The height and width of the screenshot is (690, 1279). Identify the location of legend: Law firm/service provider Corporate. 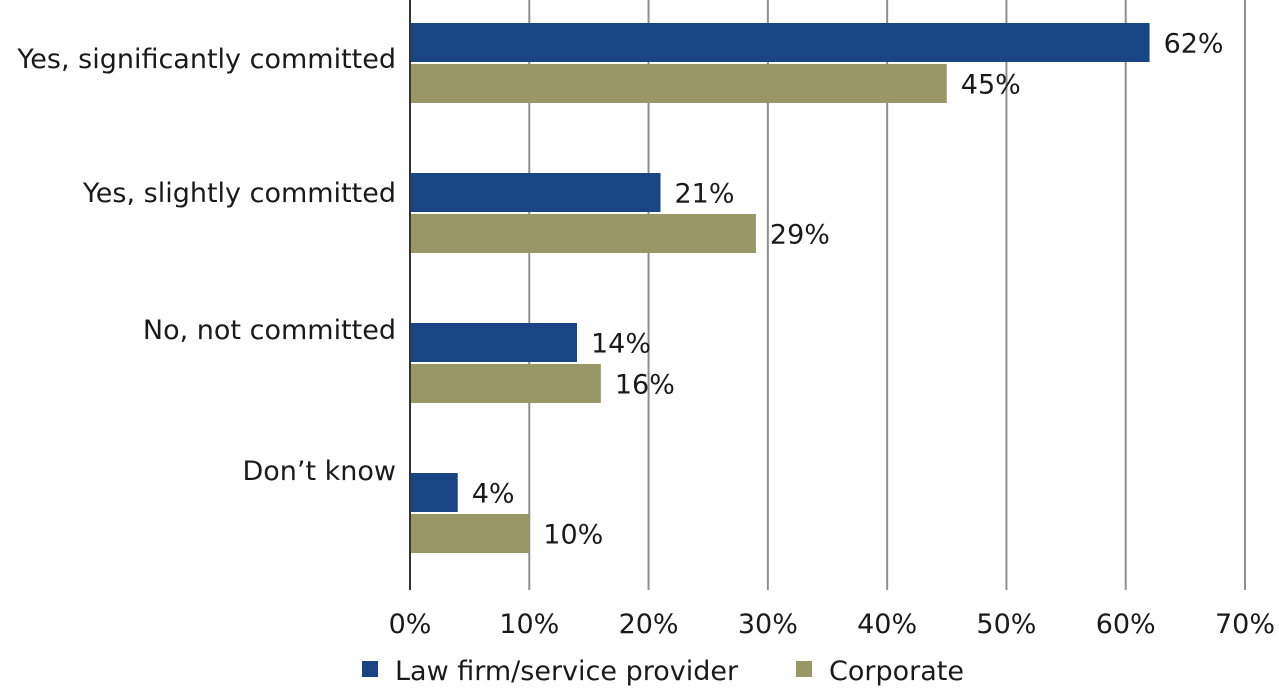
(663, 671).